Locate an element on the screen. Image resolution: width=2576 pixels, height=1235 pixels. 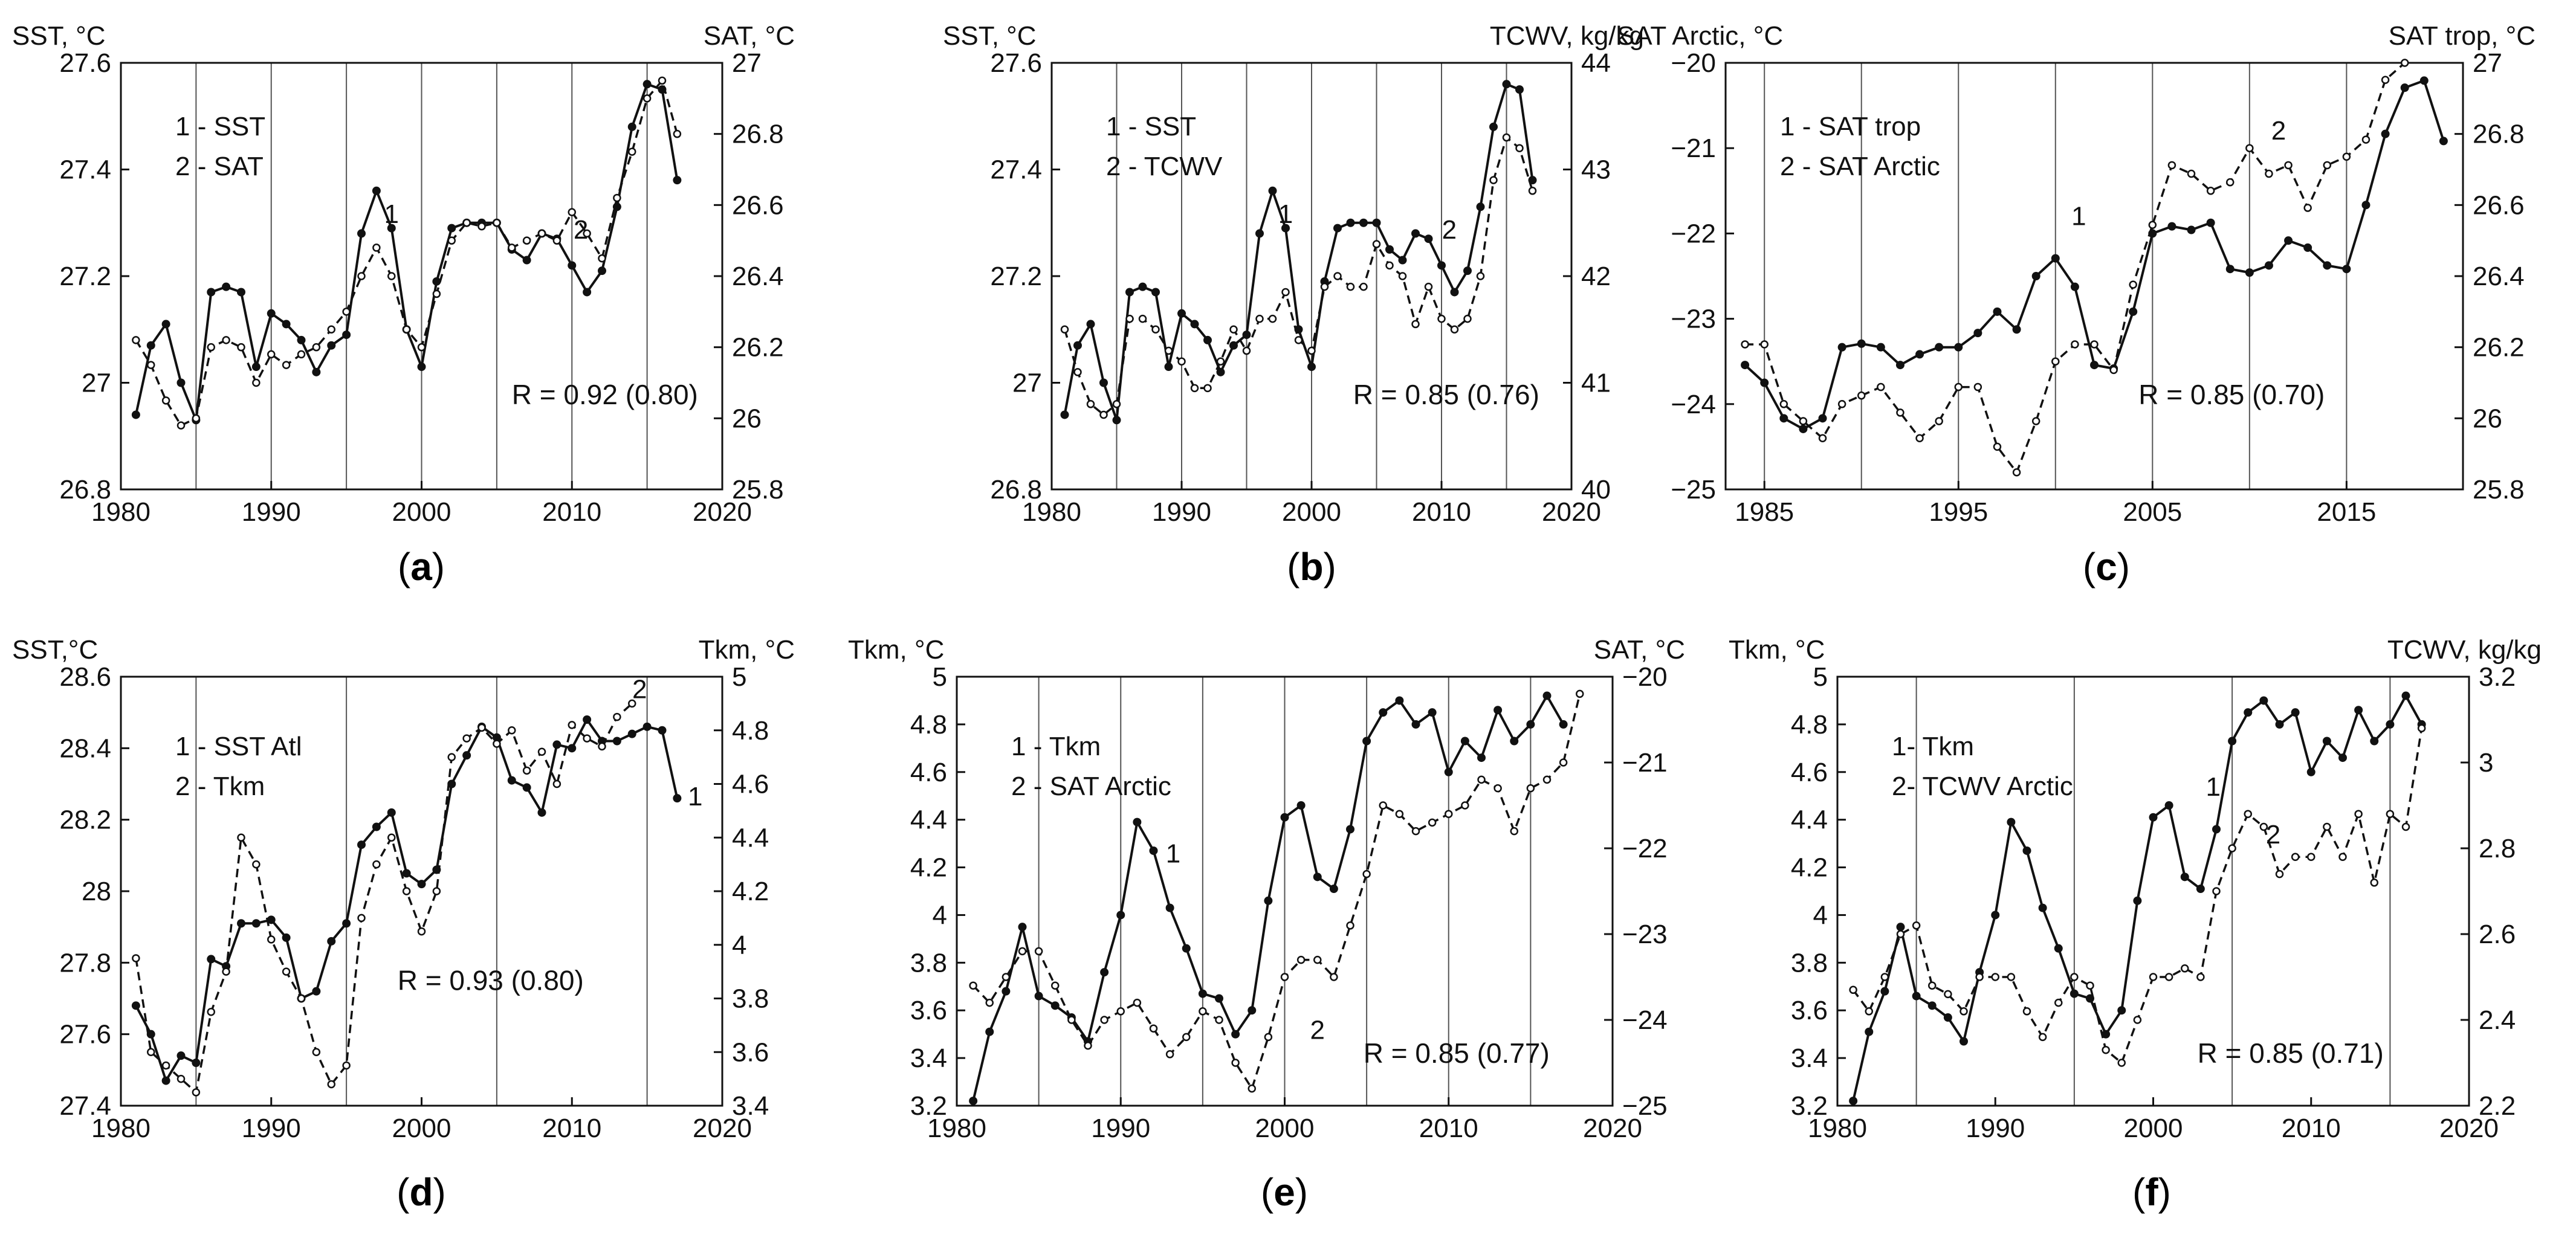
right-y-tick-label: 26.2 is located at coordinates (2499, 348).